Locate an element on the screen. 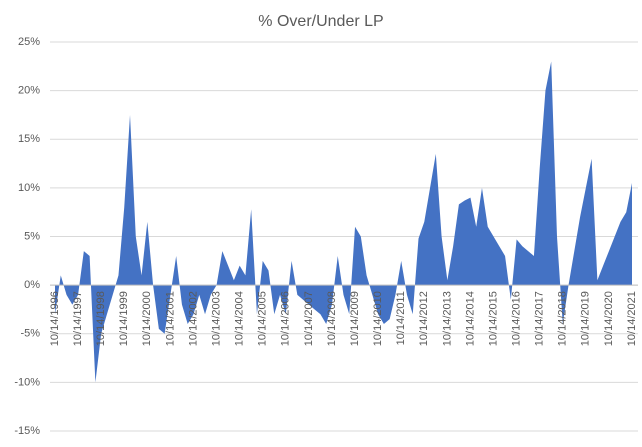  x-tick-label: 10/14/1997 is located at coordinates (78, 318).